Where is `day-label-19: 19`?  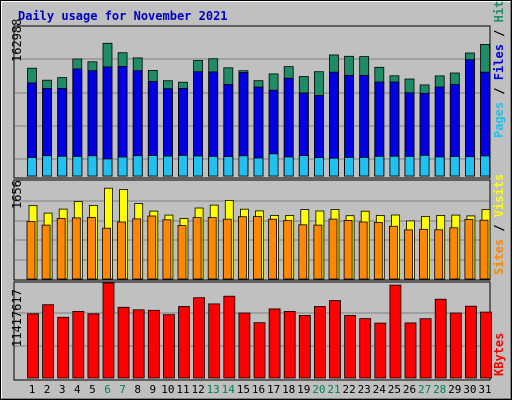 day-label-19: 19 is located at coordinates (303, 389).